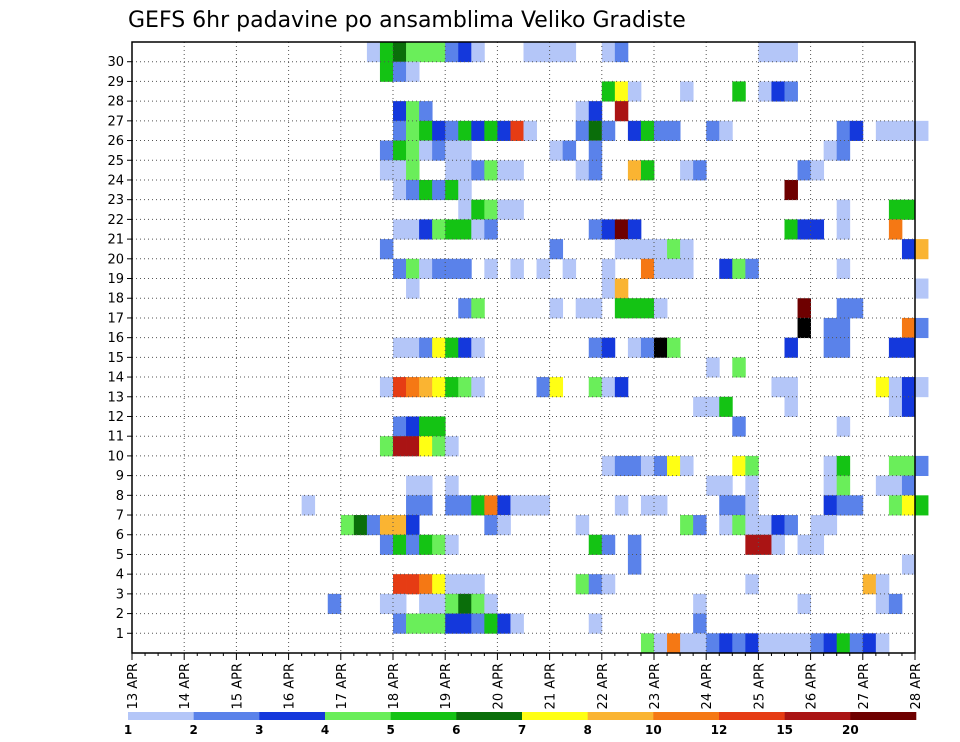  What do you see at coordinates (115, 180) in the screenshot?
I see `y-tick-label: 24` at bounding box center [115, 180].